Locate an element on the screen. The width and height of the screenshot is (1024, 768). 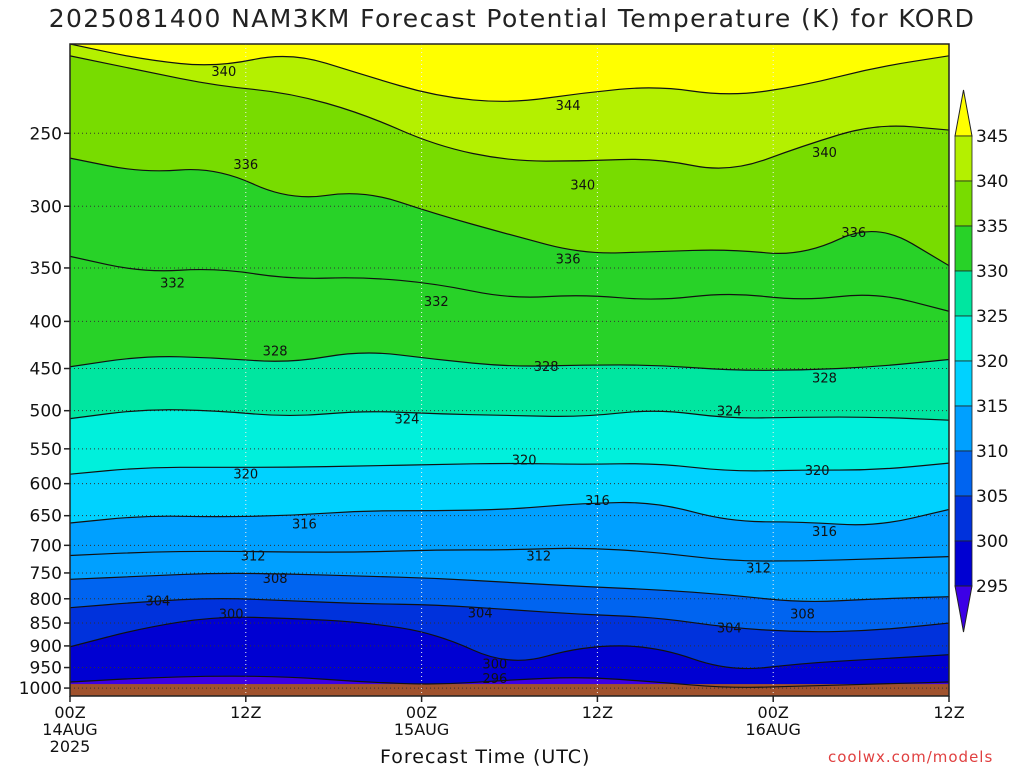
x-tick-label-36-0: 12Z is located at coordinates (597, 712).